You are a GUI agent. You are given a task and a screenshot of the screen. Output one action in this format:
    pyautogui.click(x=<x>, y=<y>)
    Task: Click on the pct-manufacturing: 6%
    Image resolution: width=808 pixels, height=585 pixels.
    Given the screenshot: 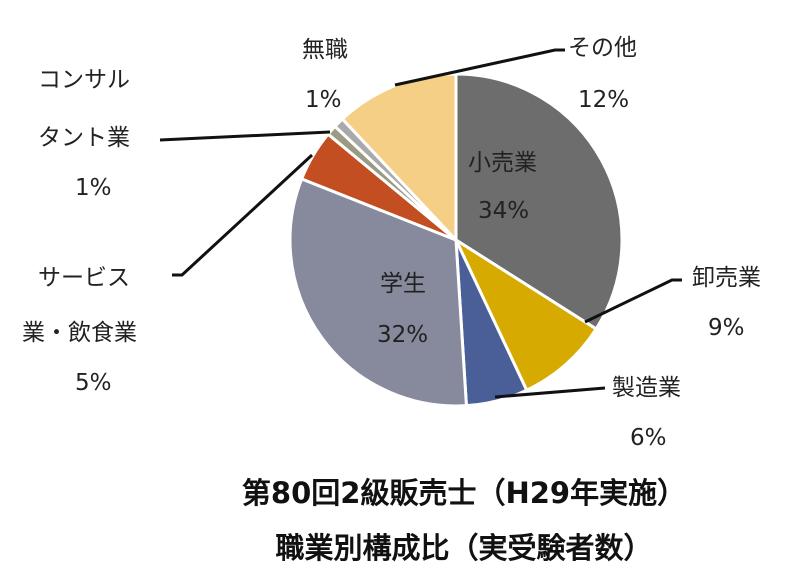 What is the action you would take?
    pyautogui.click(x=648, y=438)
    